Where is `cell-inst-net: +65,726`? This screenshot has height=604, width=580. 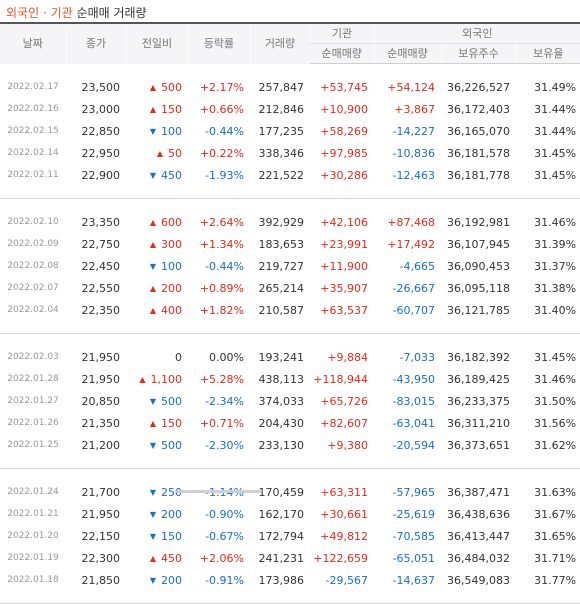
cell-inst-net: +65,726 is located at coordinates (344, 401).